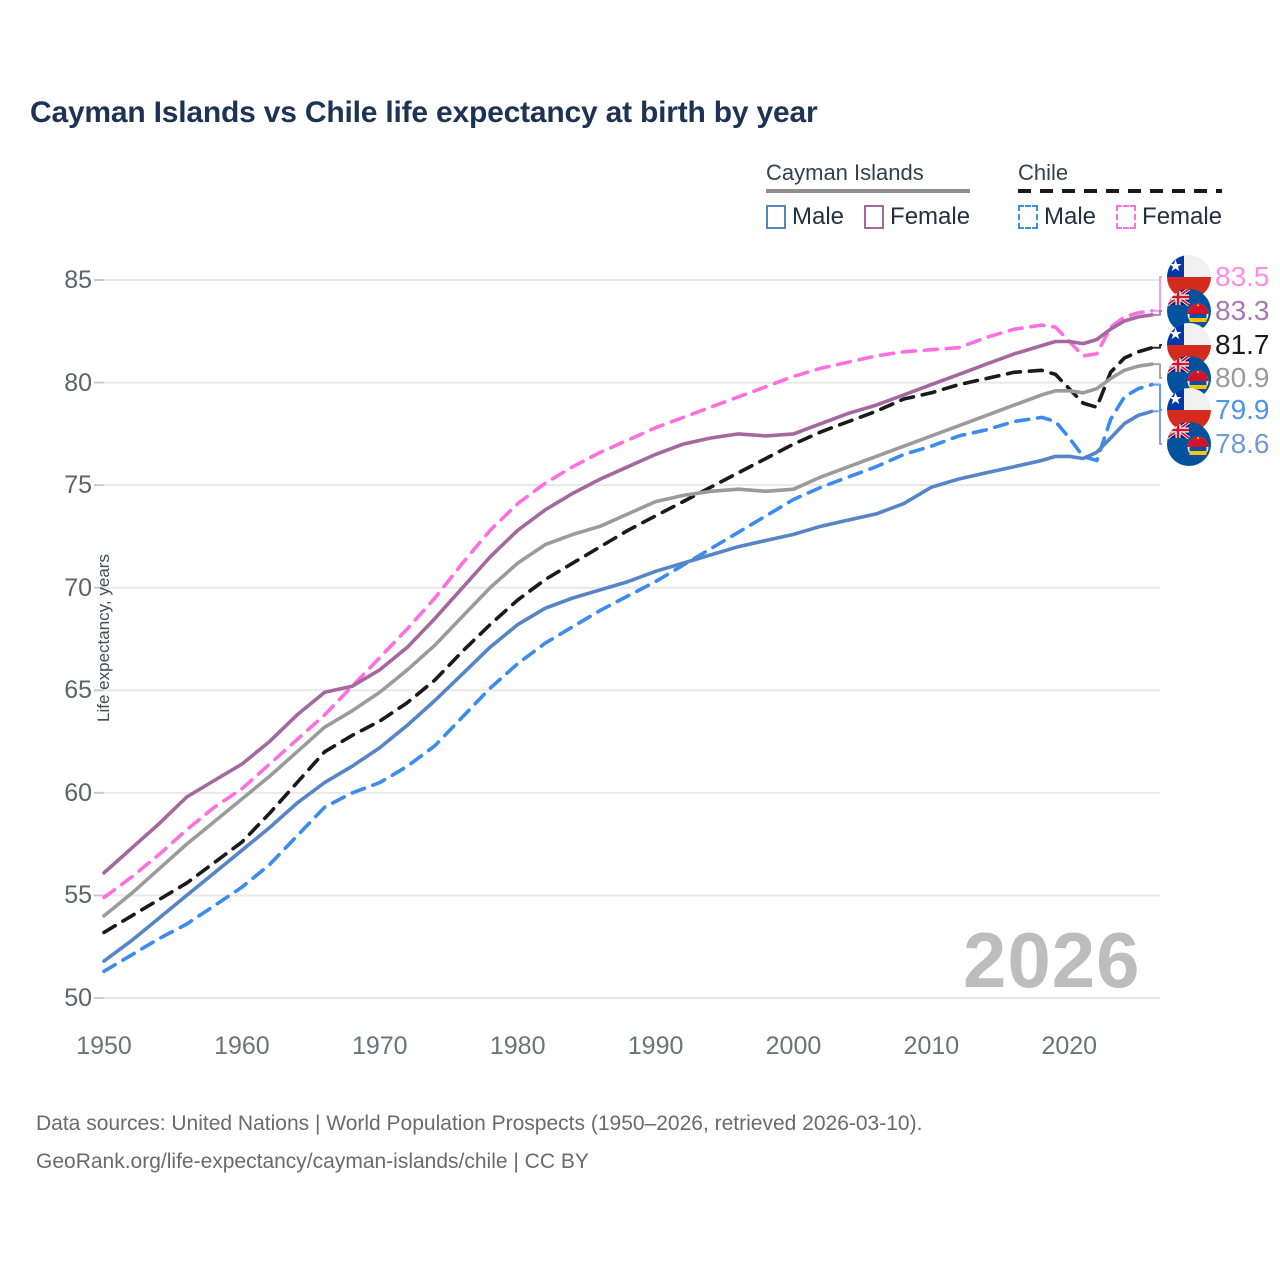 The image size is (1280, 1280). What do you see at coordinates (868, 195) in the screenshot?
I see `legend-group-cayman-islands: Cayman Islands Male Female` at bounding box center [868, 195].